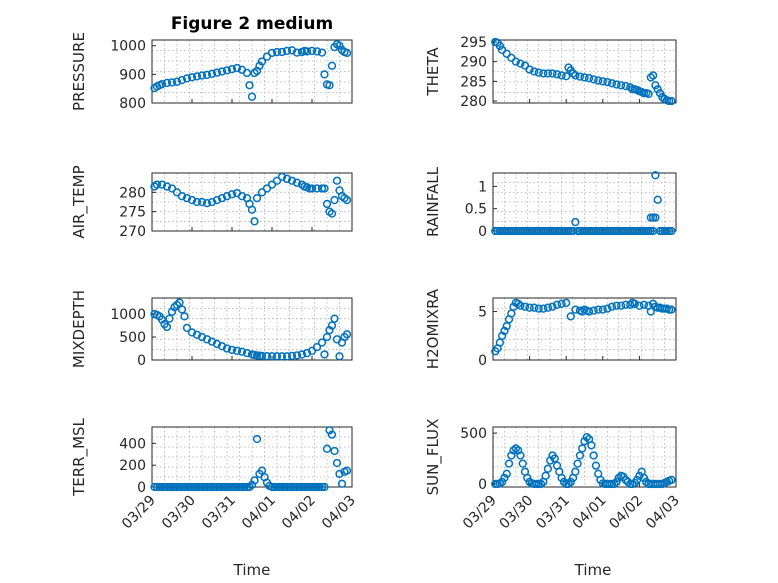  I want to click on x-tick-label: 04/03, so click(339, 513).